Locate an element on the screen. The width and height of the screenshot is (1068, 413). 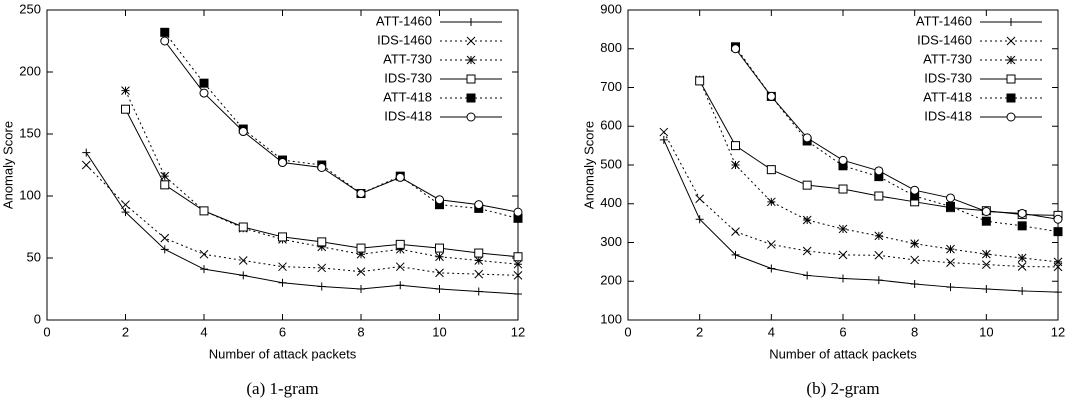
legend-label: IDS-418 is located at coordinates (408, 115).